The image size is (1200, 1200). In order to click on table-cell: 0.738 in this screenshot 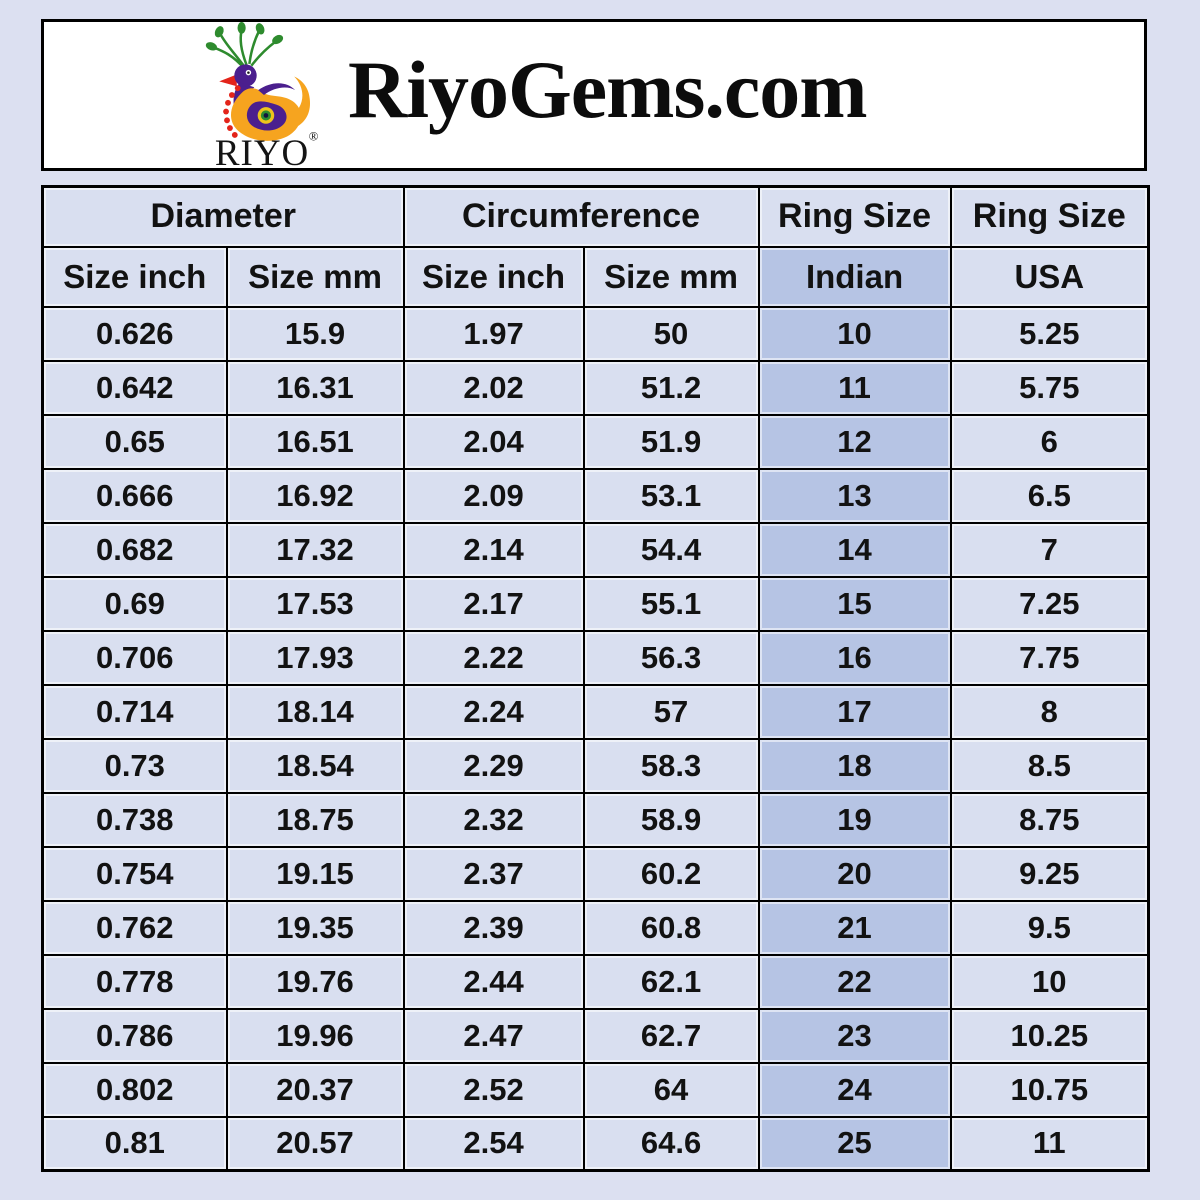, I will do `click(134, 819)`.